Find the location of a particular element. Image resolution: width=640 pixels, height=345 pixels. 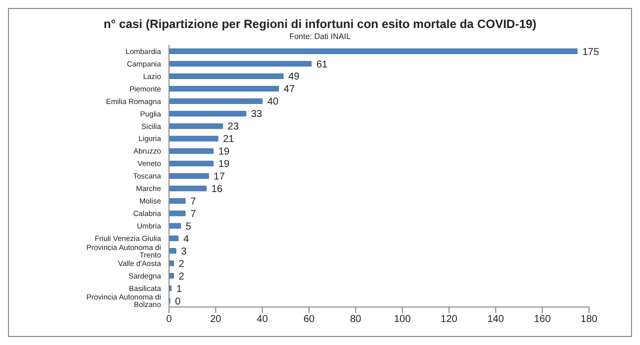

data-label: 0 is located at coordinates (178, 302).